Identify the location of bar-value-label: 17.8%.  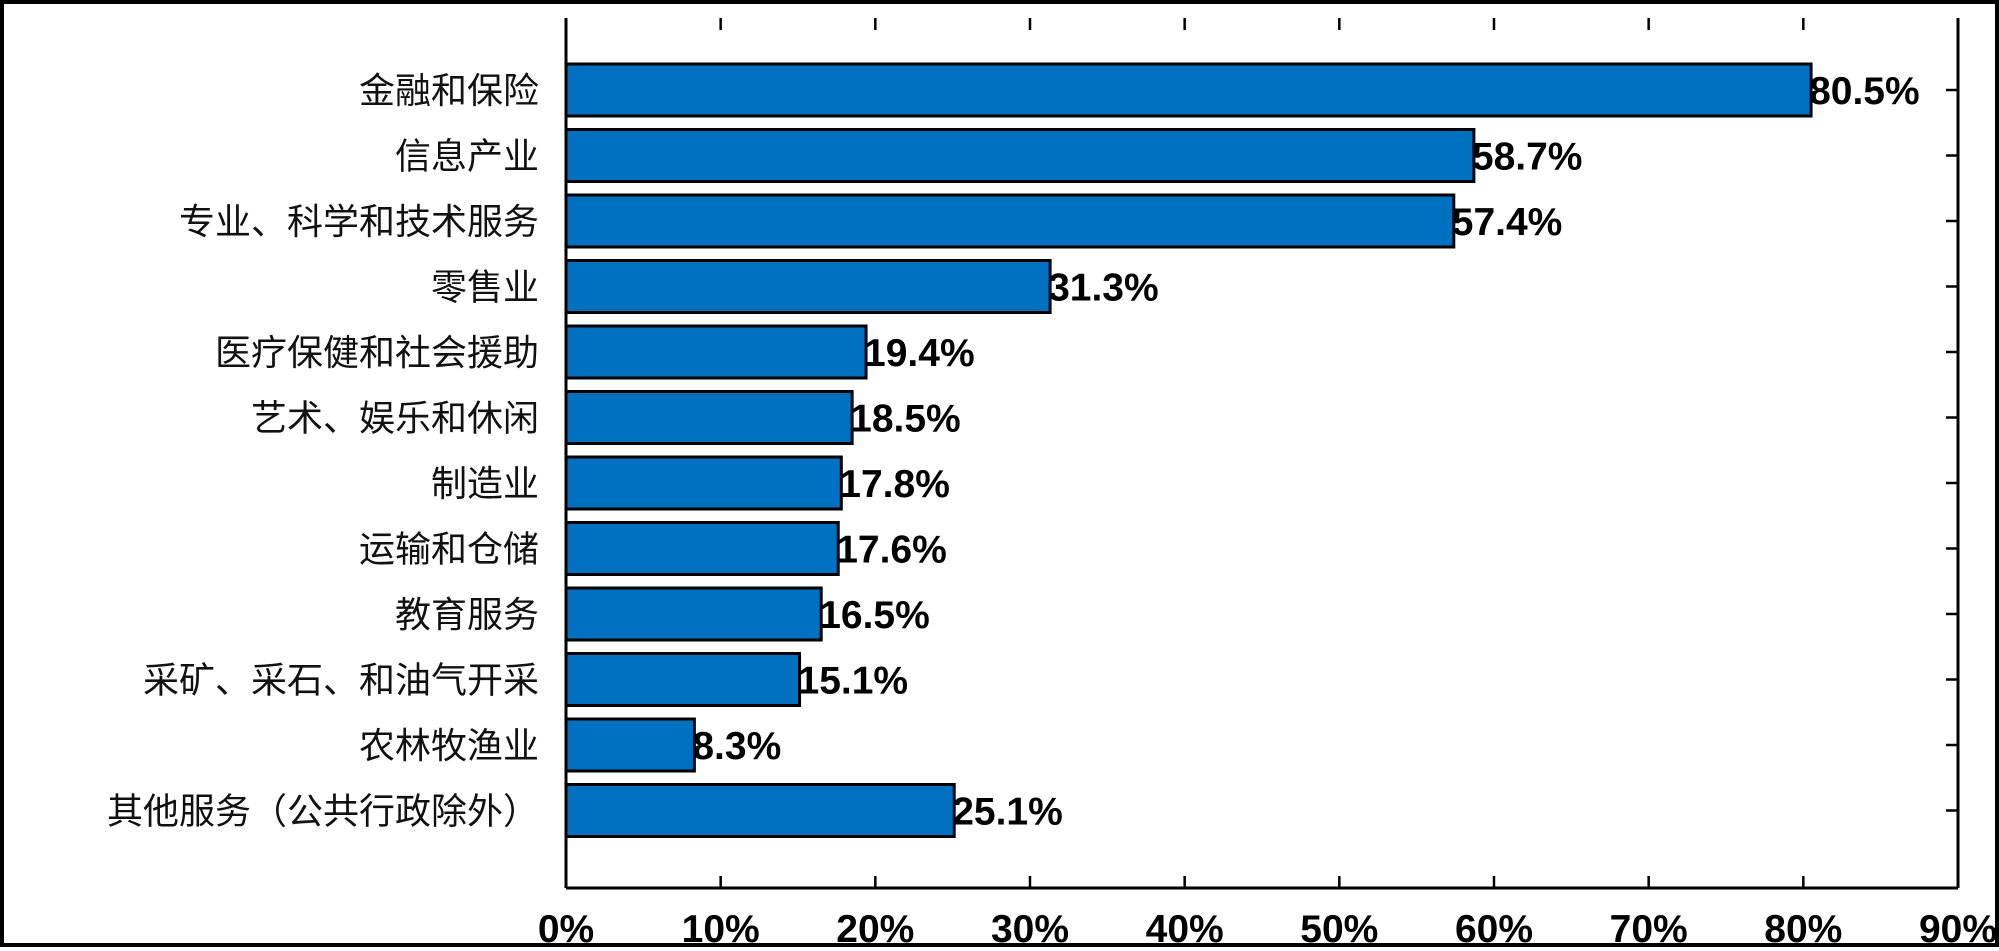
(894, 484).